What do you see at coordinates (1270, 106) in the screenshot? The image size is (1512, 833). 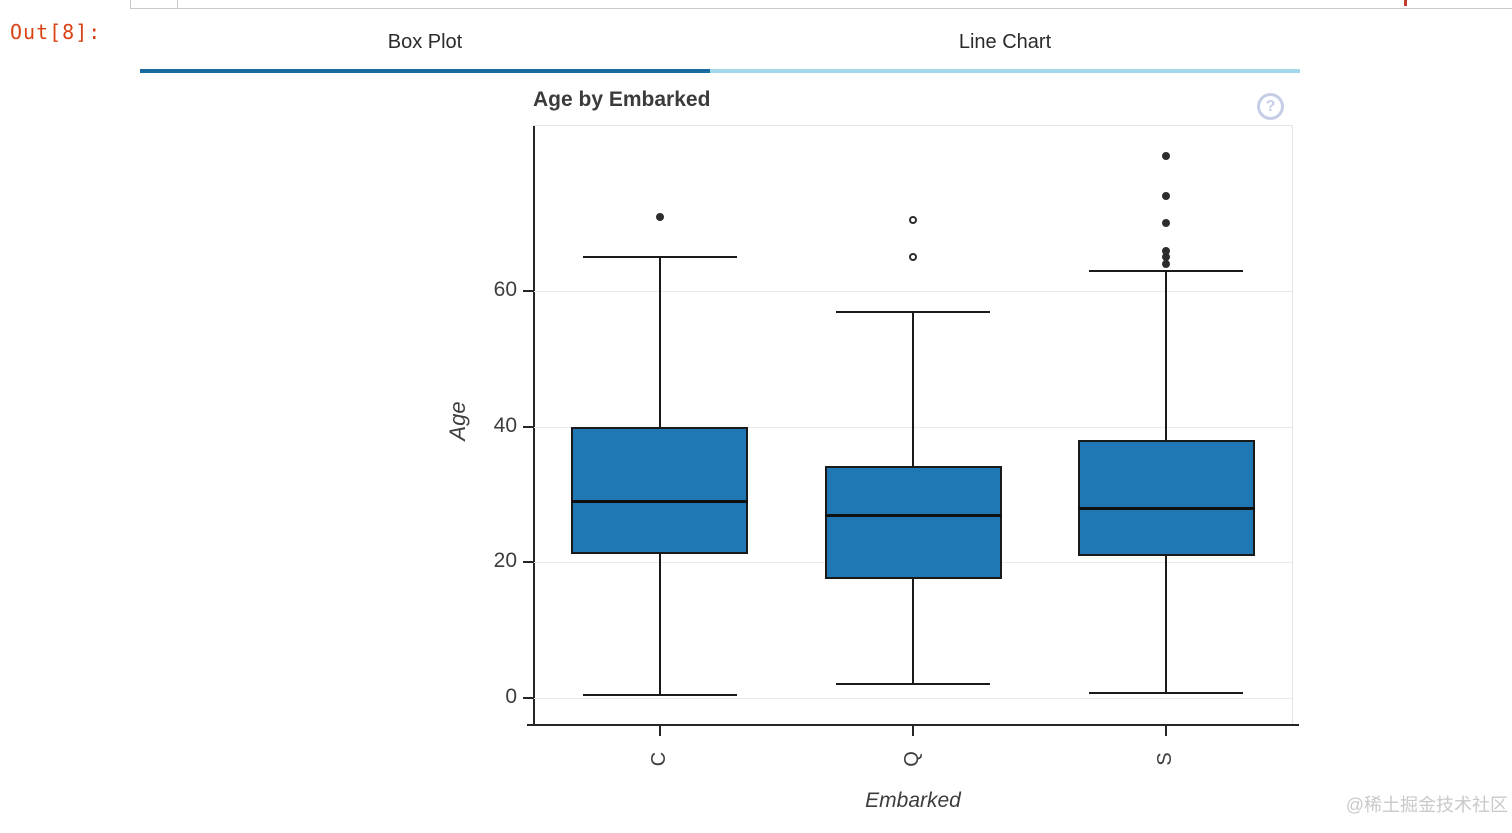 I see `help-icon: ?` at bounding box center [1270, 106].